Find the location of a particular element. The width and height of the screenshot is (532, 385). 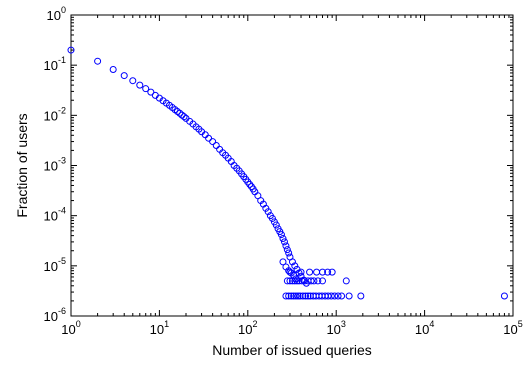

y-tick-label: 10⁻¹ is located at coordinates (55, 64).